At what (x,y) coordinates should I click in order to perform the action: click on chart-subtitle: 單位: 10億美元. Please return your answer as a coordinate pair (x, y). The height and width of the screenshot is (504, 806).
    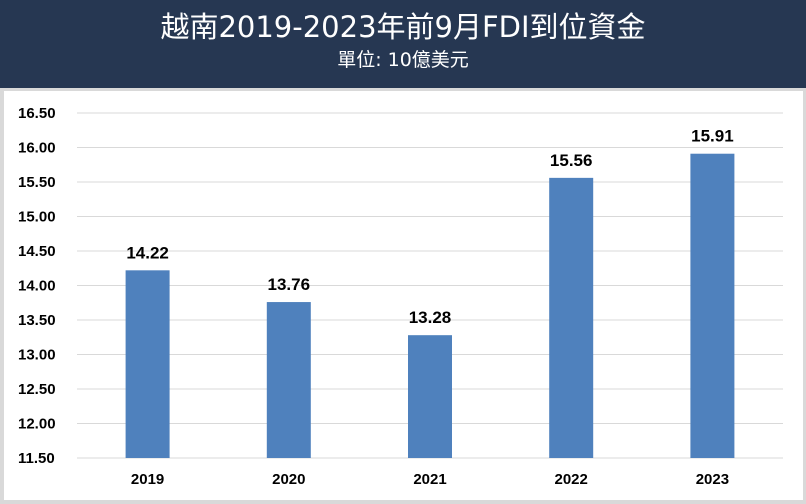
    Looking at the image, I should click on (403, 60).